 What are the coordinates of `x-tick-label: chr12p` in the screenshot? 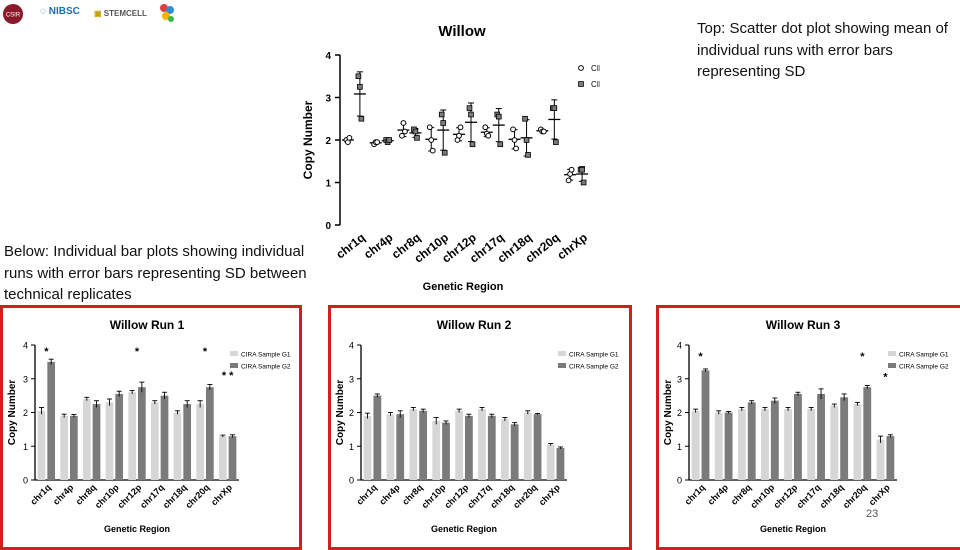 It's located at (129, 496).